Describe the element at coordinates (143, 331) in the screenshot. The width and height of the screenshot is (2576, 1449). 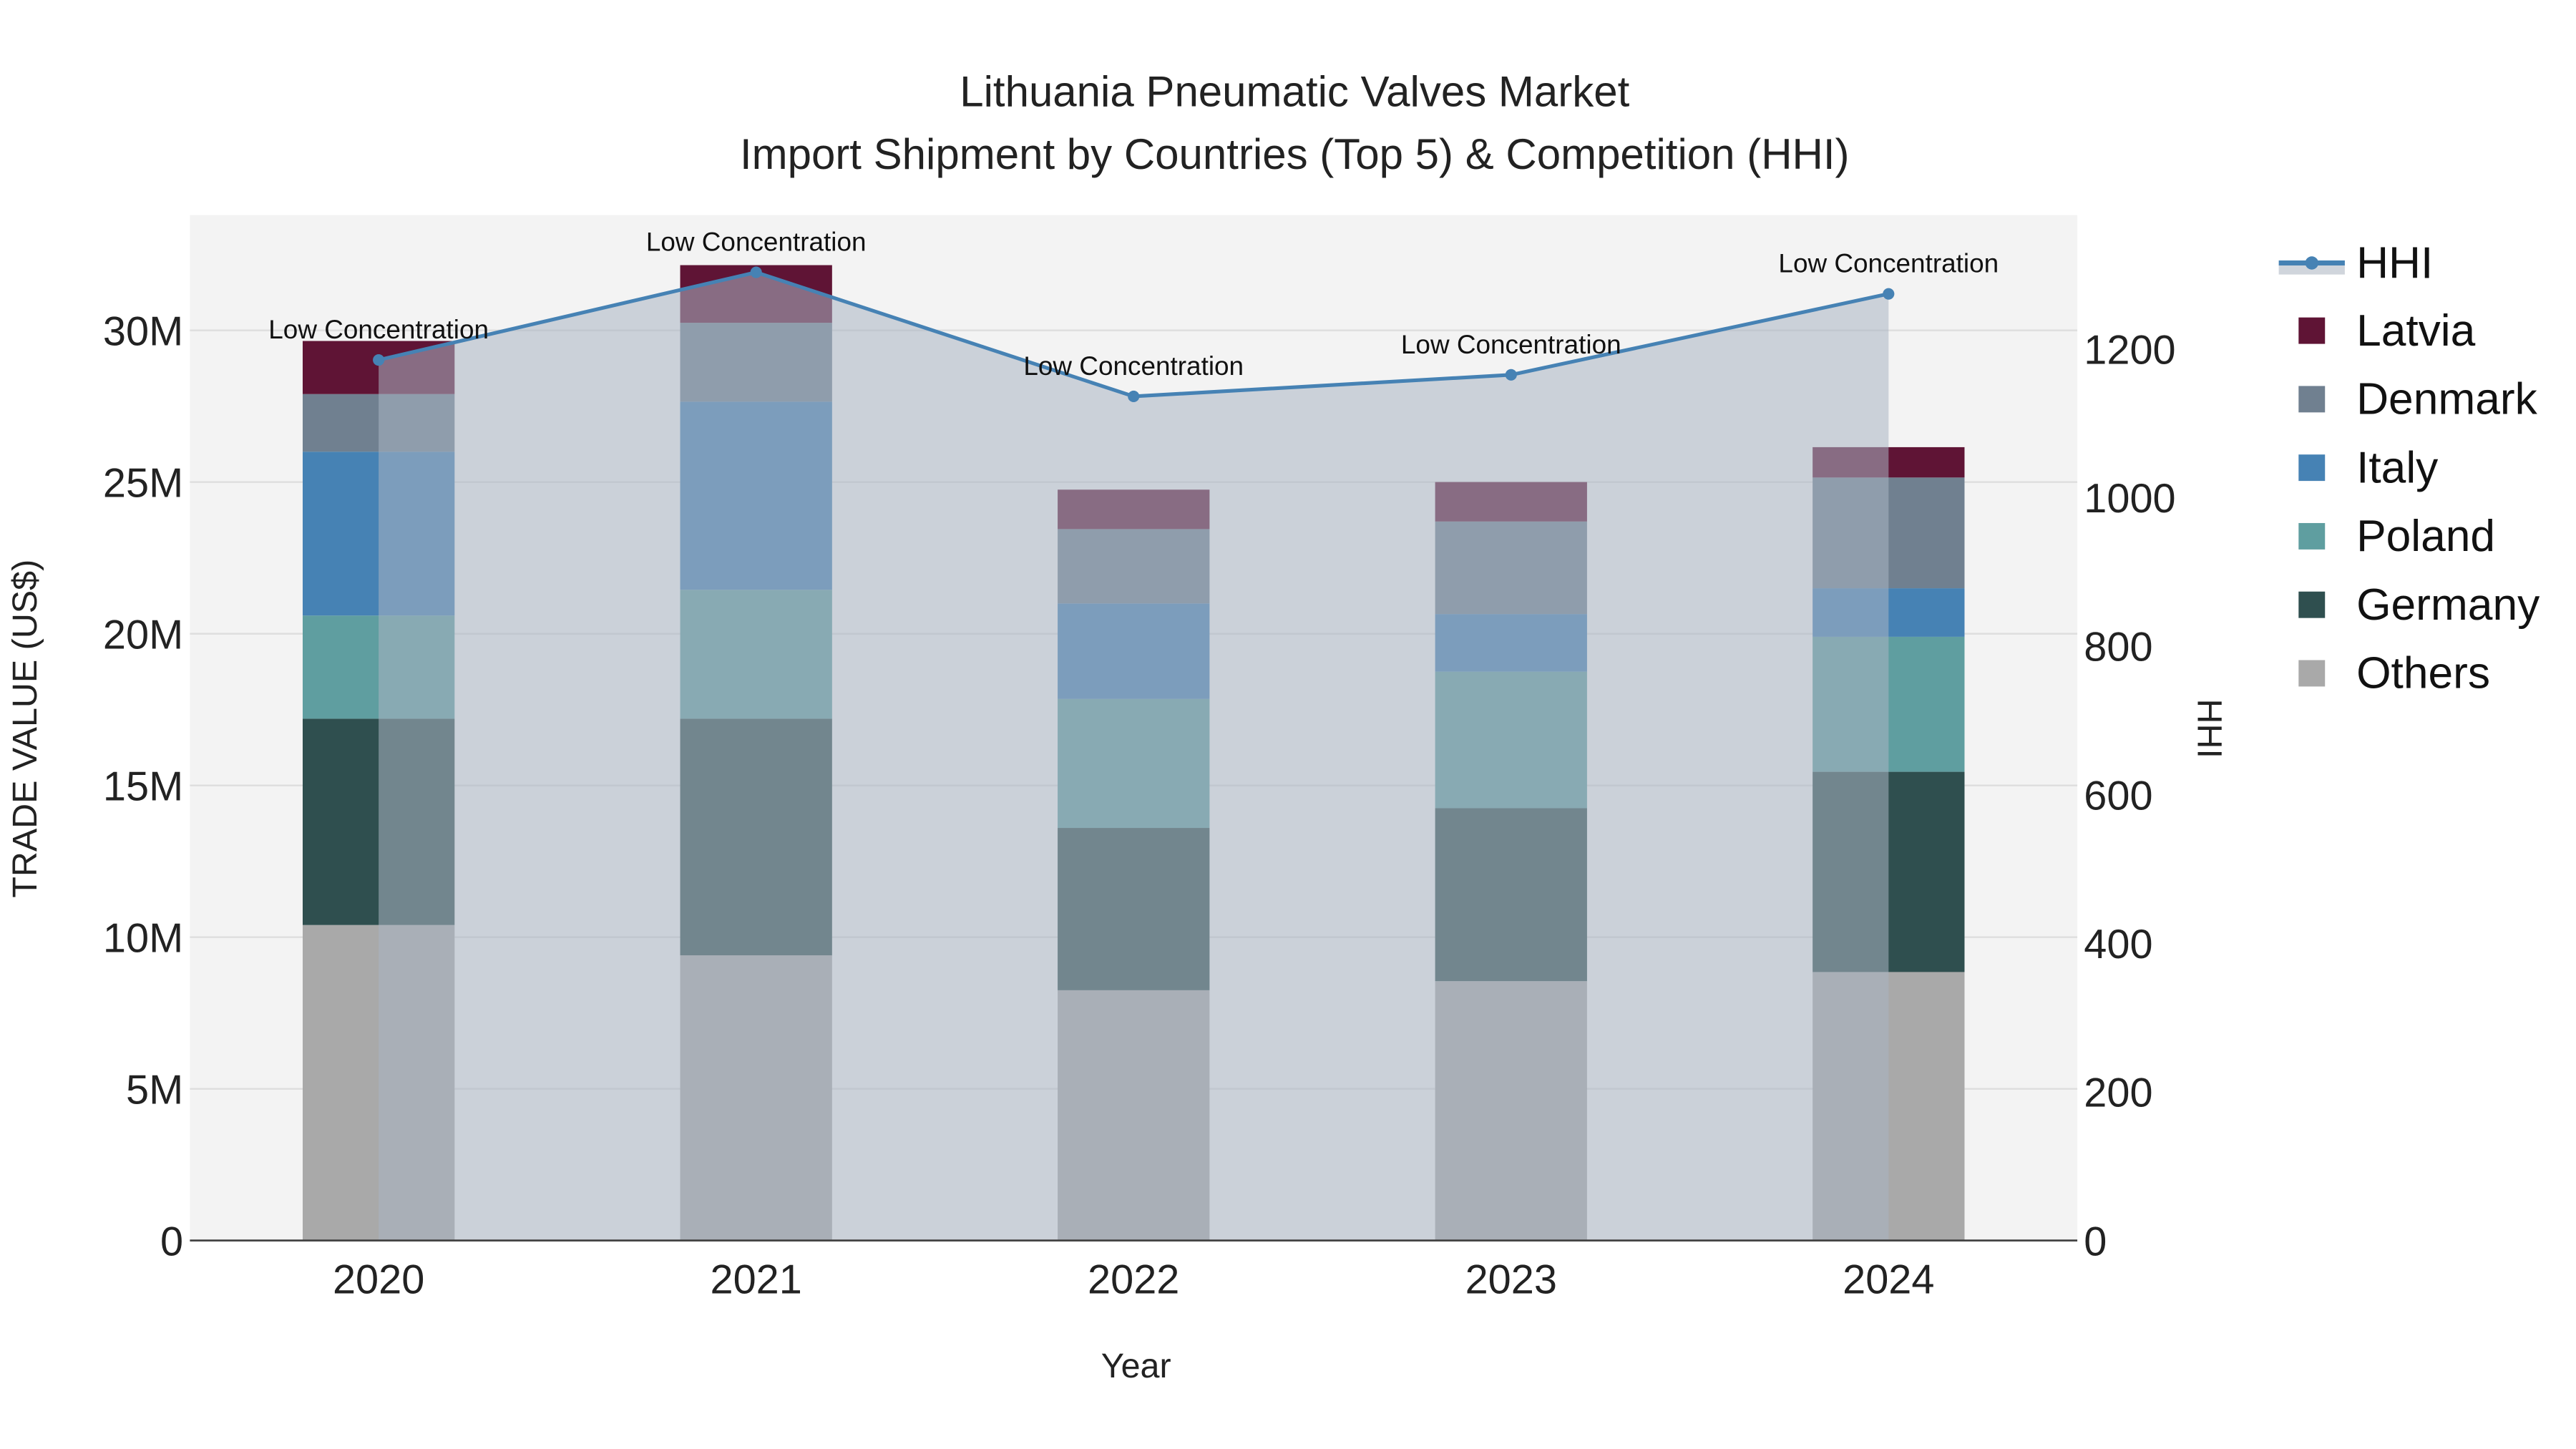
I see `y-tick-label: 30M` at that location.